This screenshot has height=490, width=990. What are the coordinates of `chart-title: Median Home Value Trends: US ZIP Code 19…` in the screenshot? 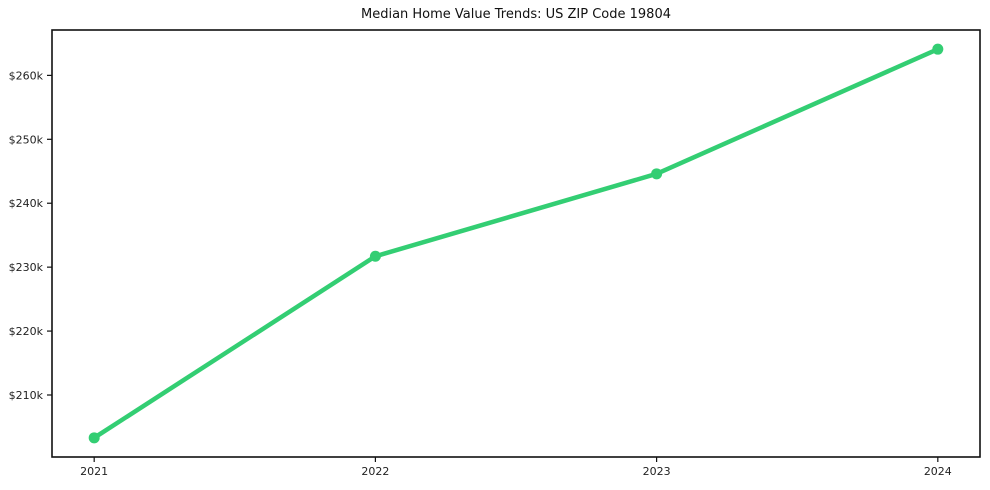 It's located at (515, 14).